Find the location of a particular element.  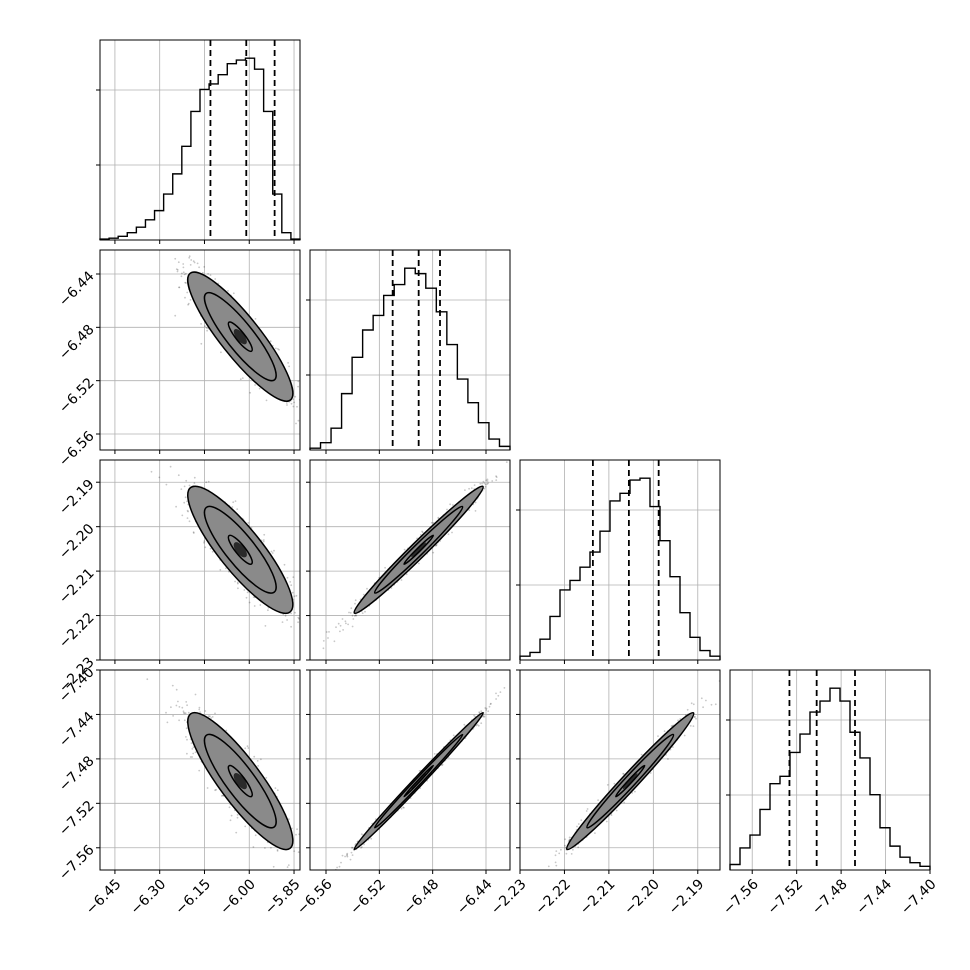

density-core is located at coordinates (240, 781).